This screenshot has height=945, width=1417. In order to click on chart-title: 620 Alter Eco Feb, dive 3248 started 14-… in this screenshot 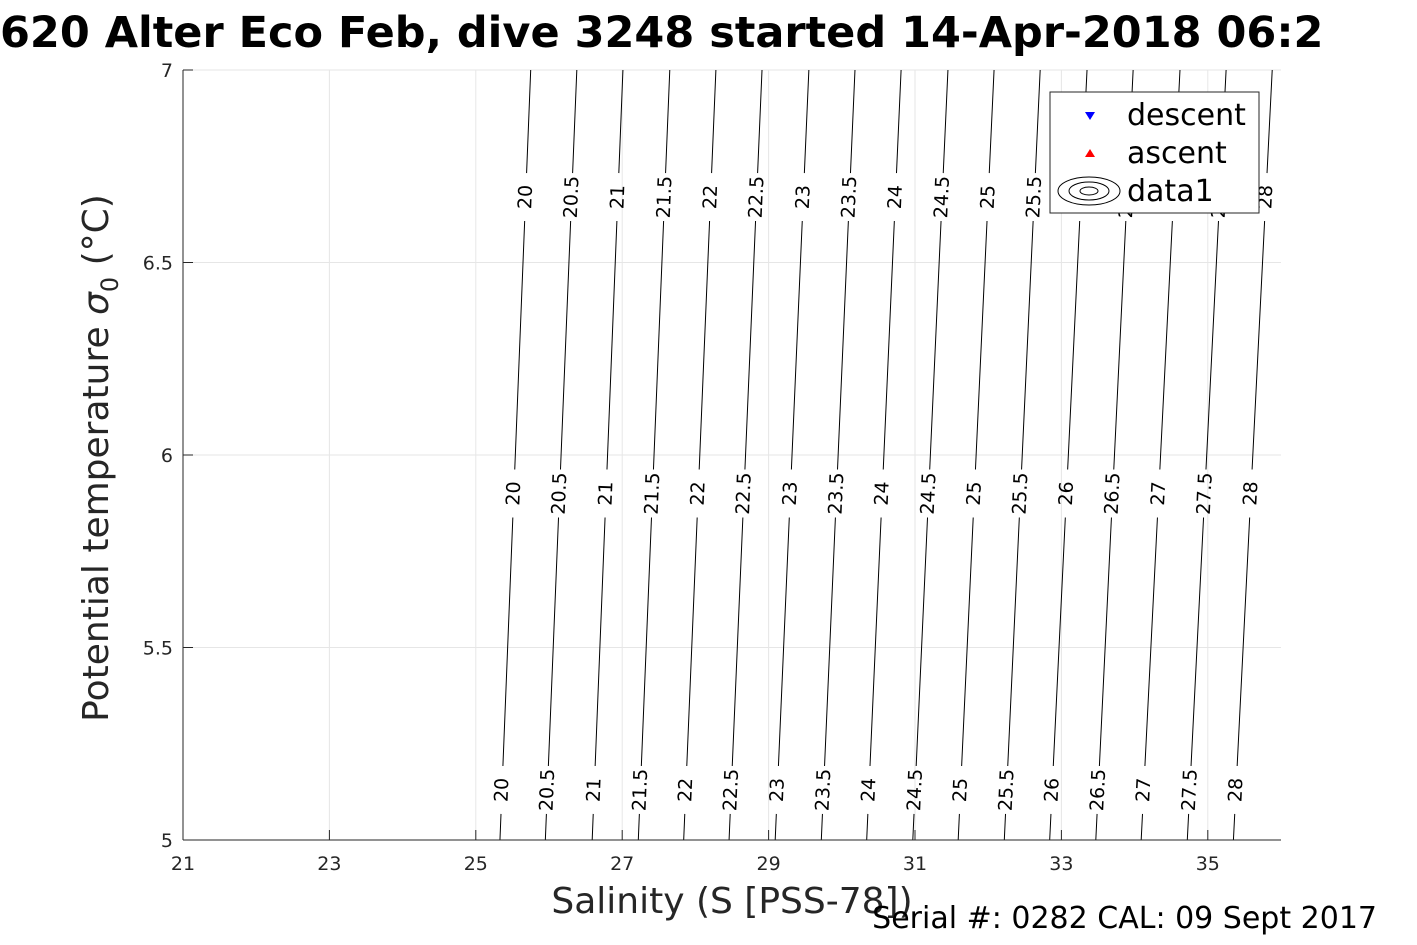, I will do `click(661, 33)`.